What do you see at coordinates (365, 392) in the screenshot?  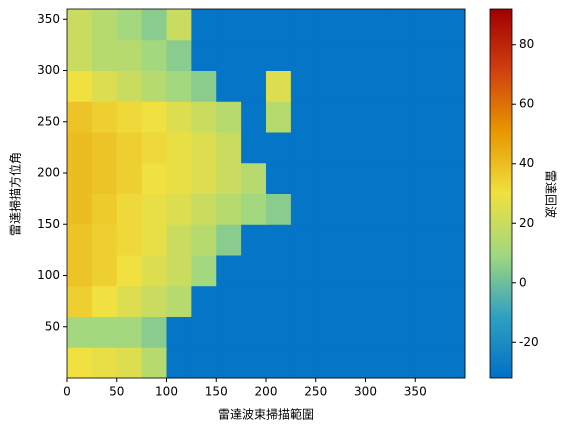 I see `x-tick-label: 300` at bounding box center [365, 392].